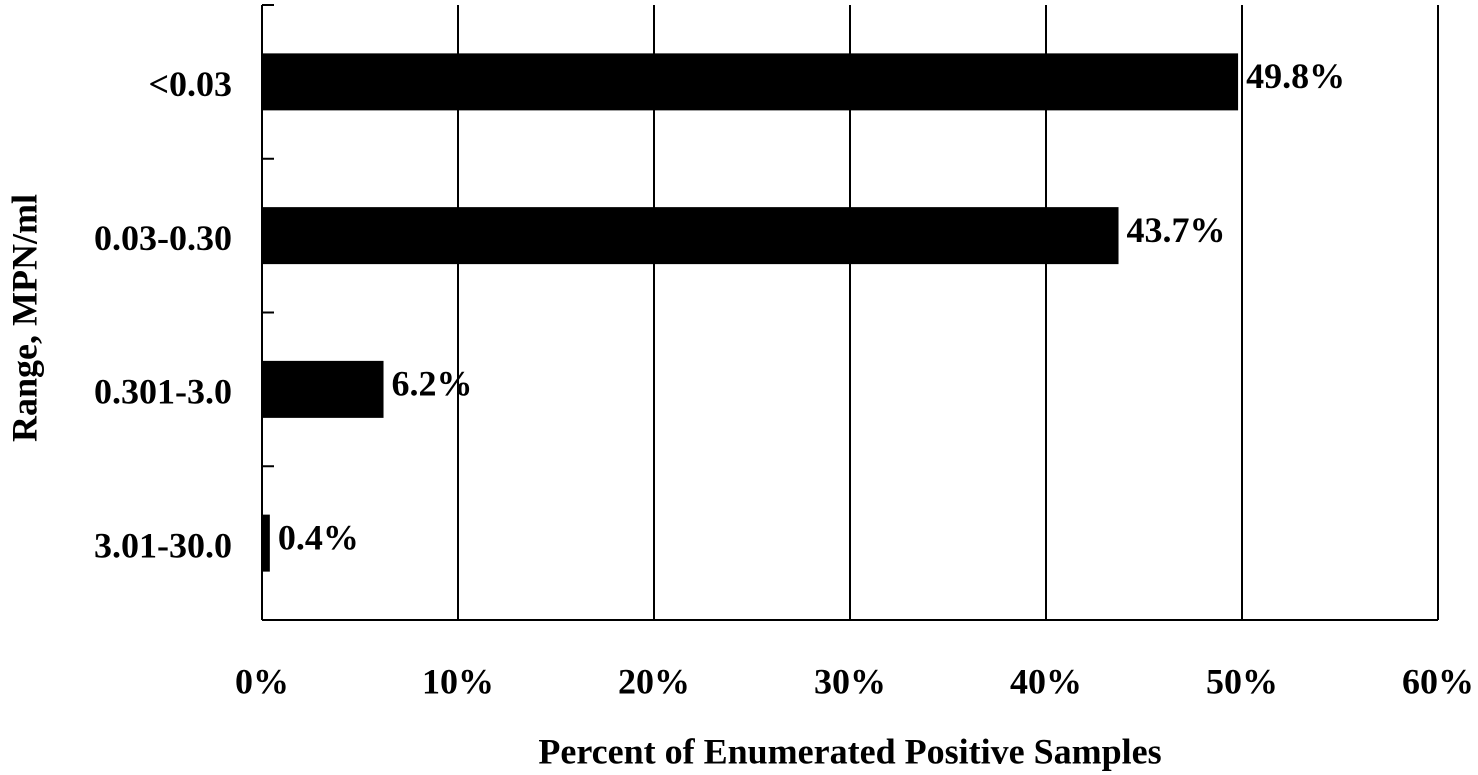 This screenshot has width=1478, height=775. What do you see at coordinates (1046, 681) in the screenshot?
I see `x-tick-label: 40%` at bounding box center [1046, 681].